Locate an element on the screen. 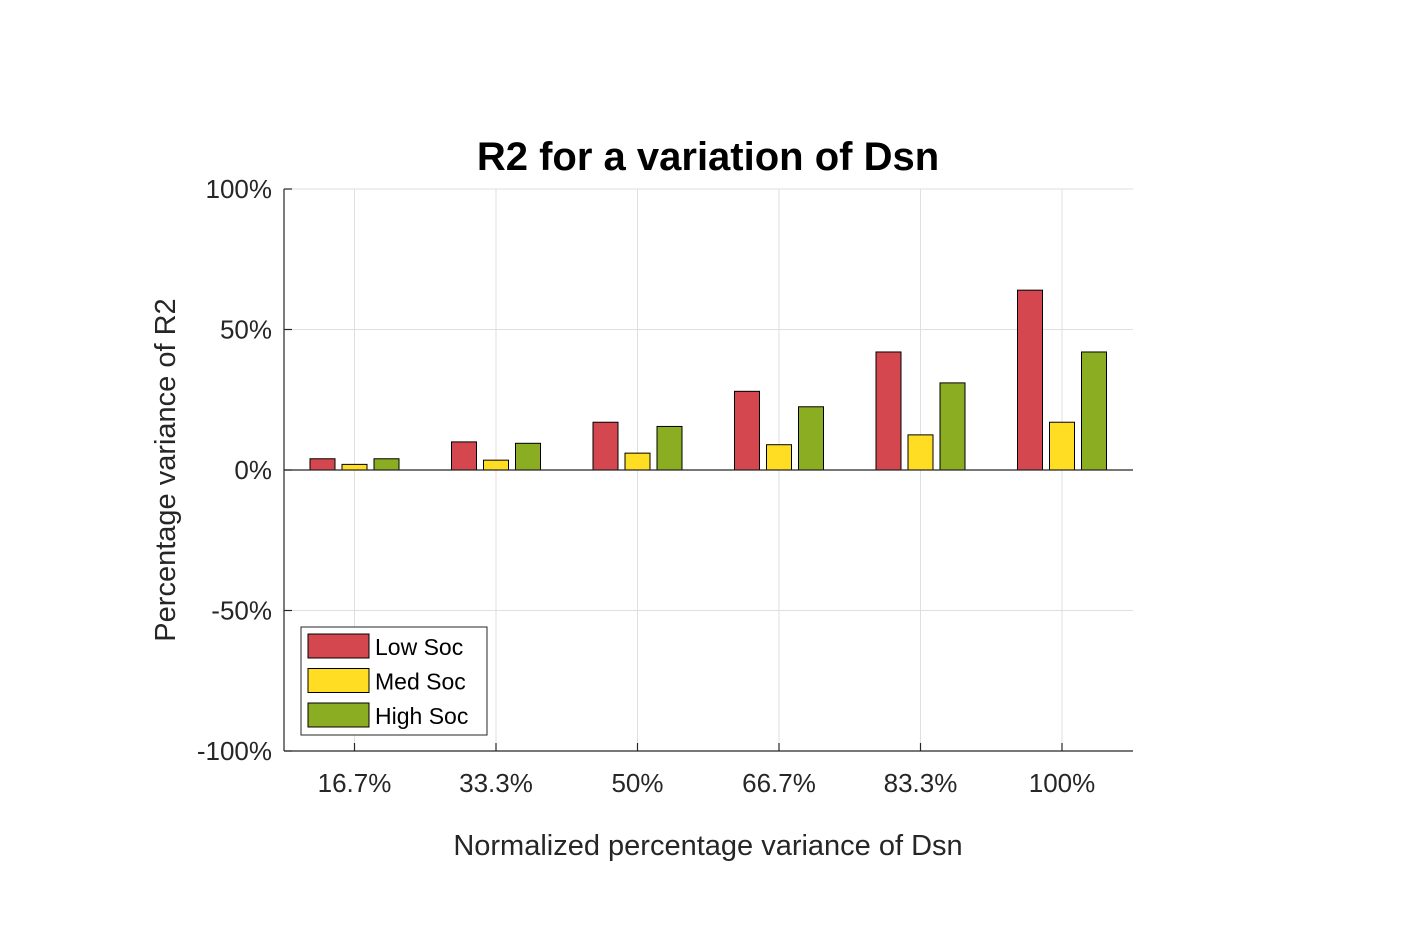 Image resolution: width=1417 pixels, height=940 pixels. y-tick-labels: -100% -50% 0% 50% 100% is located at coordinates (234, 470).